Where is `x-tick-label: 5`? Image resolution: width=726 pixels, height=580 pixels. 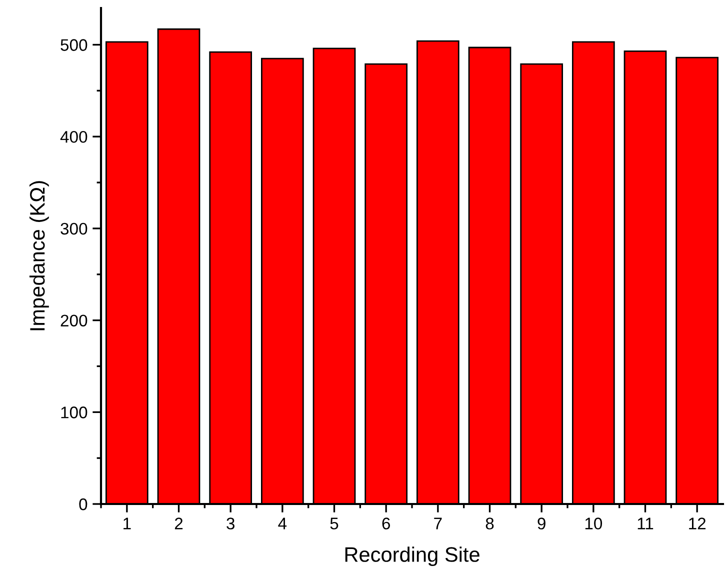
x-tick-label: 5 is located at coordinates (334, 524).